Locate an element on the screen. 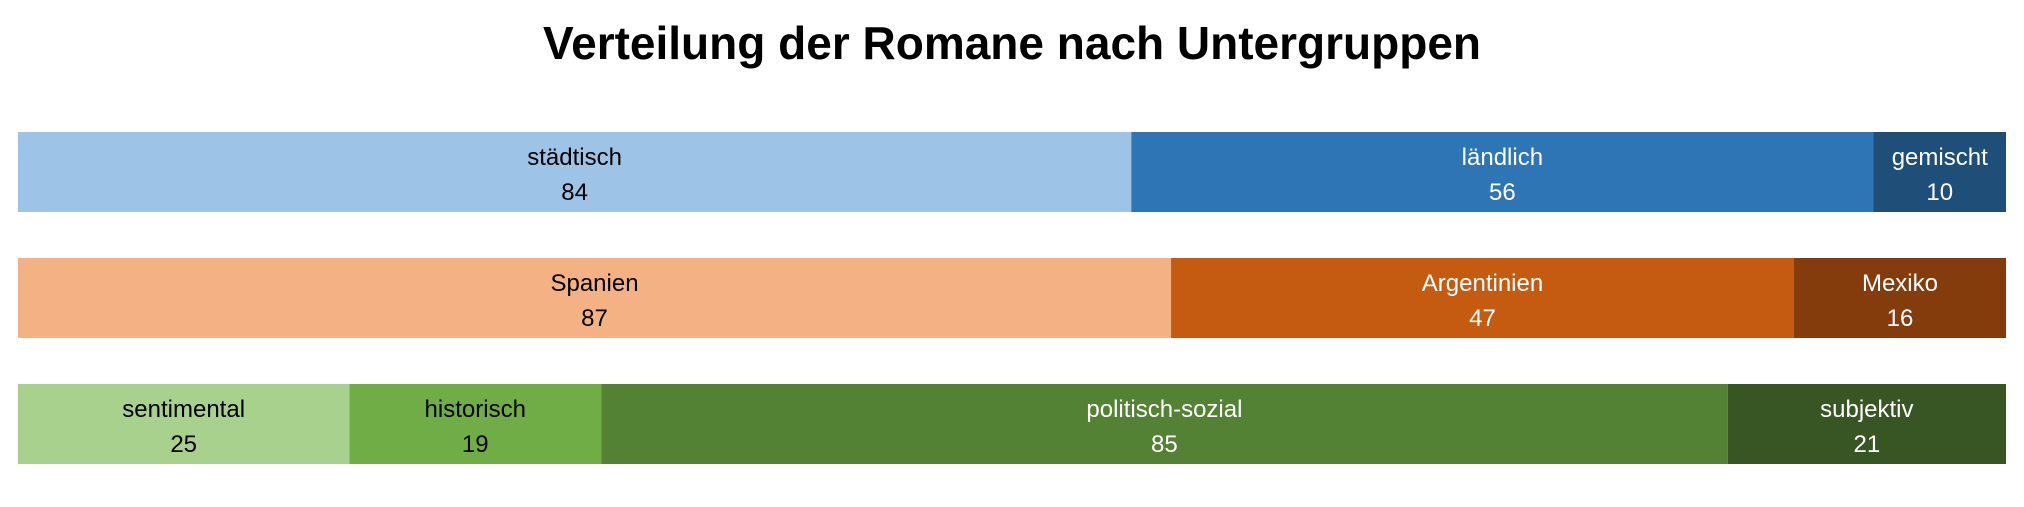 The height and width of the screenshot is (507, 2024). segment-label-argentinien: Argentinien is located at coordinates (1482, 283).